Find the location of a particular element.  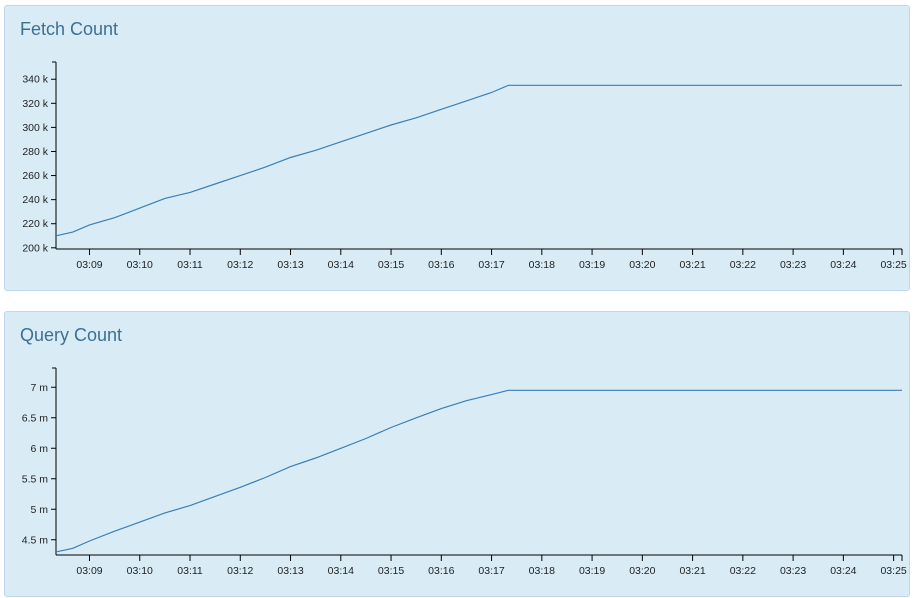

y-tick-label: 240 k is located at coordinates (35, 200).